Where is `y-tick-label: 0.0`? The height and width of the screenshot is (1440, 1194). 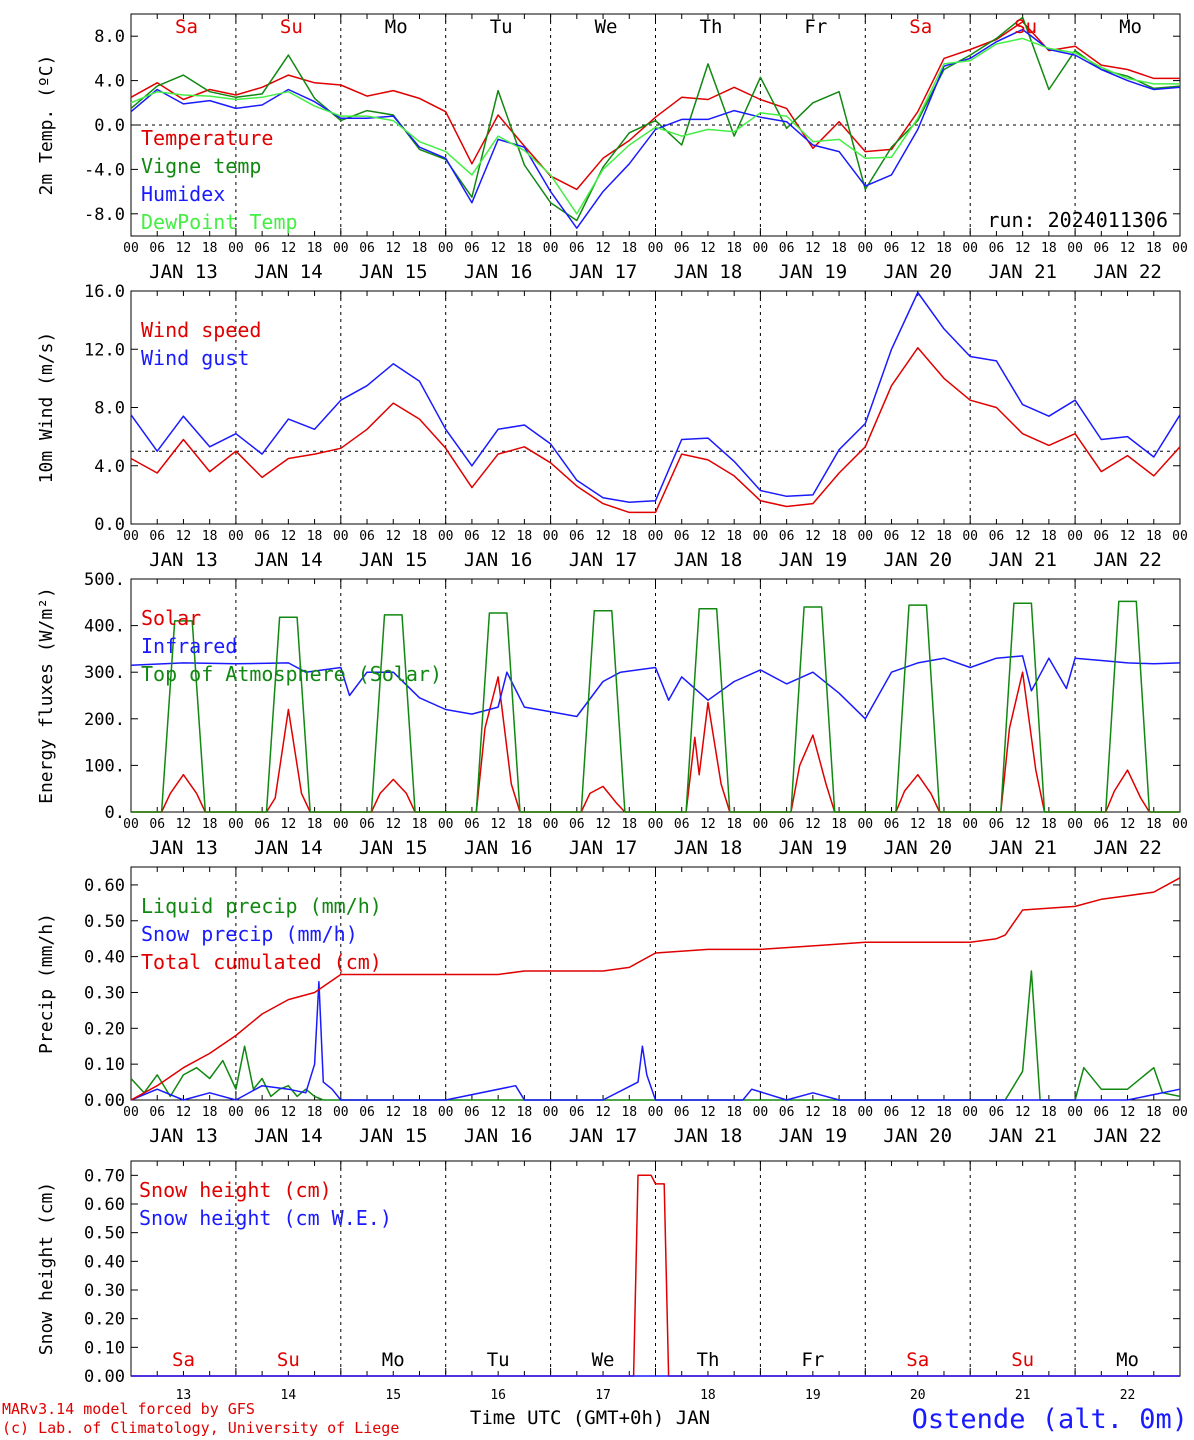
y-tick-label: 0.0 is located at coordinates (109, 525).